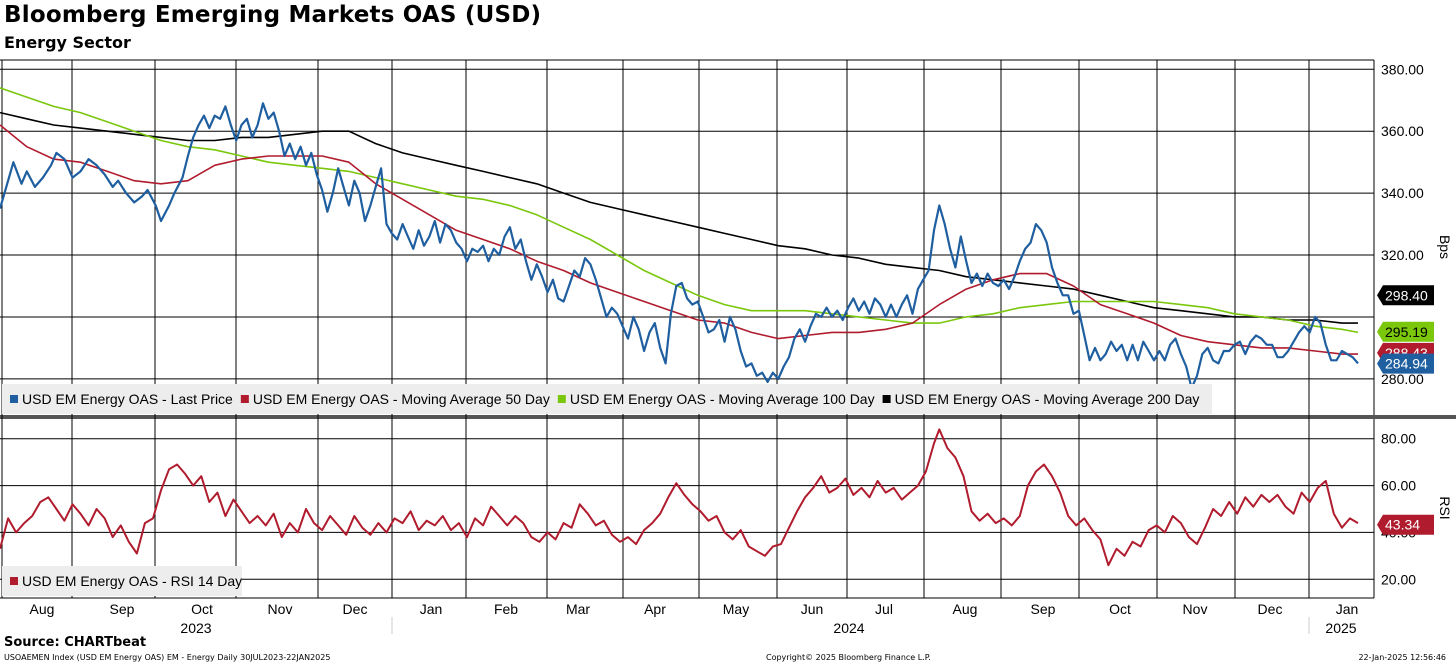 The height and width of the screenshot is (665, 1456). What do you see at coordinates (1402, 379) in the screenshot?
I see `price-ytick-label: 280.00` at bounding box center [1402, 379].